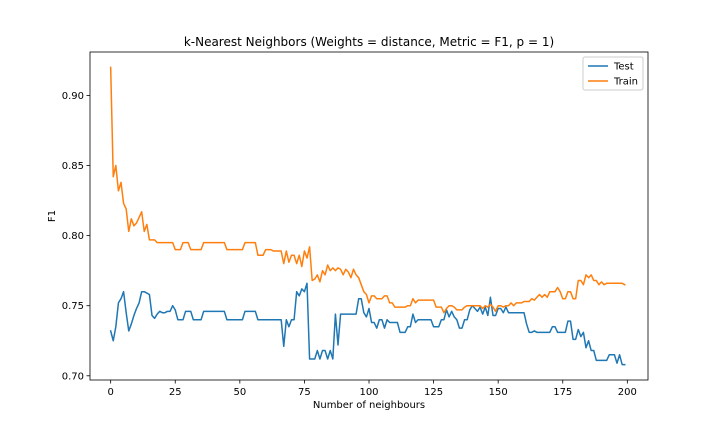 This screenshot has width=720, height=432. Describe the element at coordinates (562, 392) in the screenshot. I see `x-tick-label: 175` at that location.